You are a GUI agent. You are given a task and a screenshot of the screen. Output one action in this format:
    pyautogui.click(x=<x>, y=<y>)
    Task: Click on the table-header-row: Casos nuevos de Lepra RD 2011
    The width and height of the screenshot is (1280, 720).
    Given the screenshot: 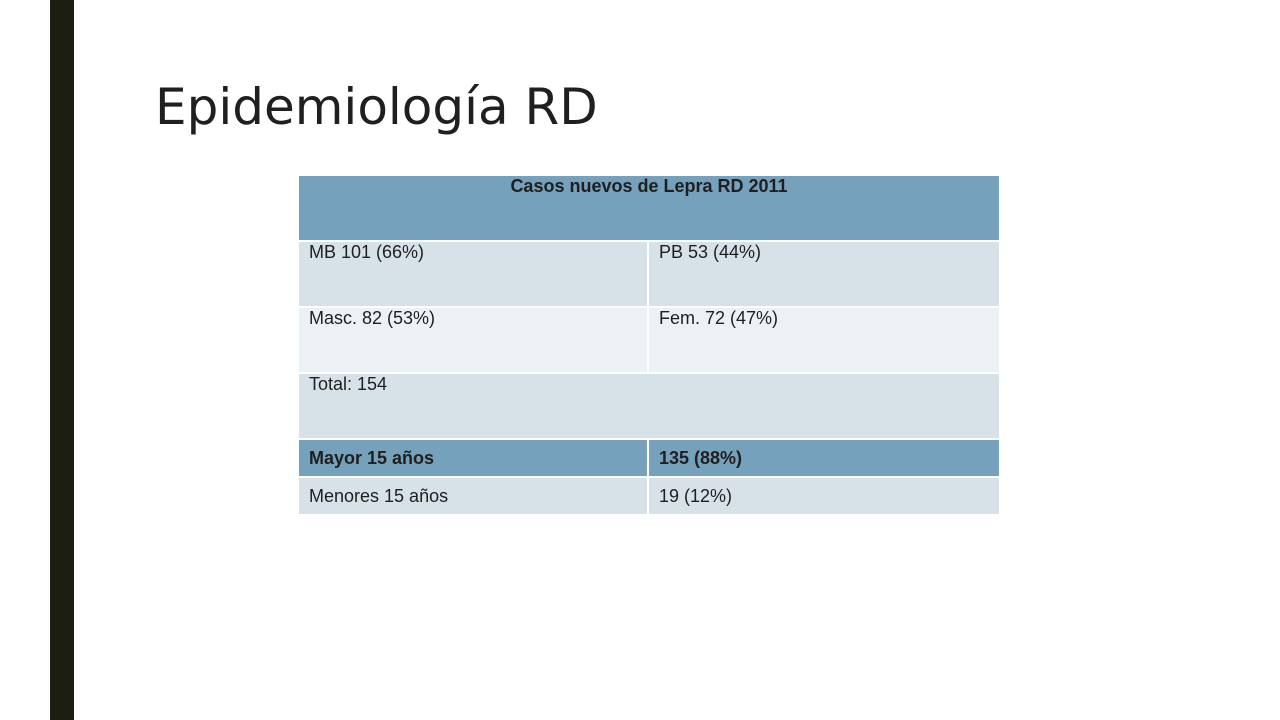 What is the action you would take?
    pyautogui.click(x=649, y=208)
    